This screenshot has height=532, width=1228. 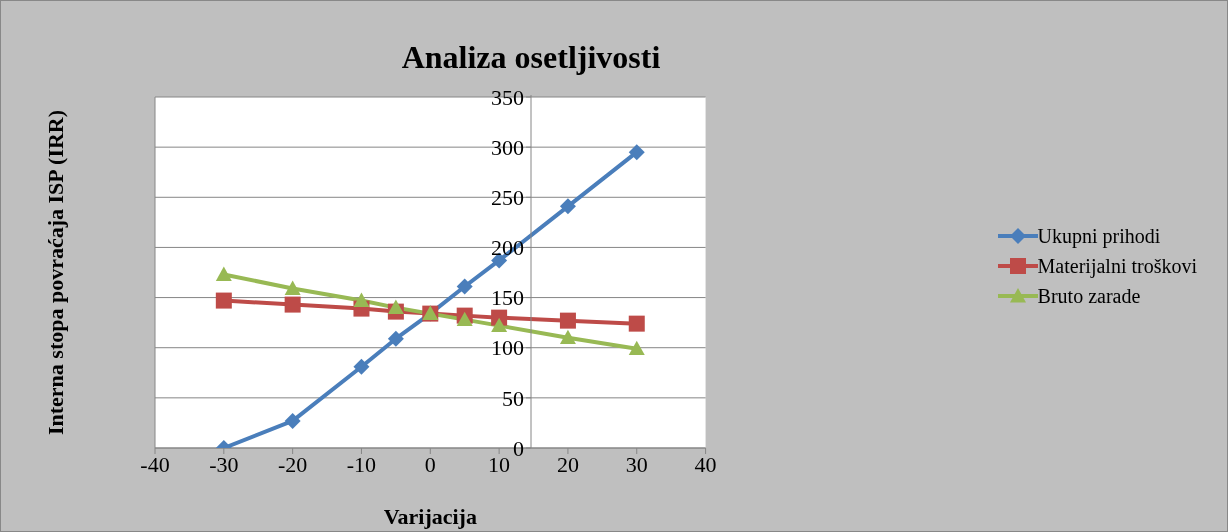 I want to click on x-tick-label: 10, so click(x=499, y=464).